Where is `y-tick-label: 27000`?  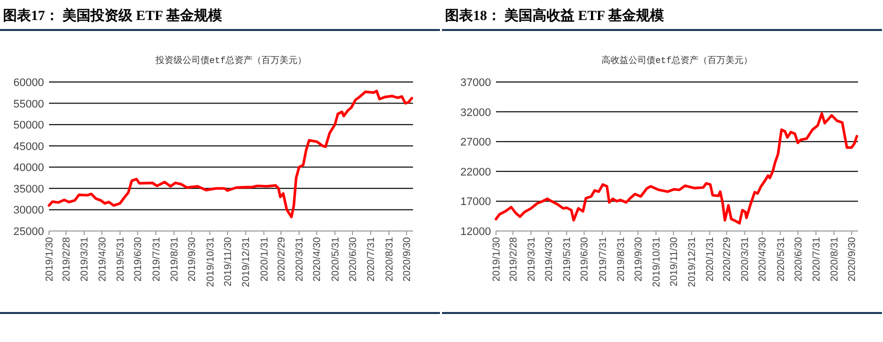 y-tick-label: 27000 is located at coordinates (475, 142).